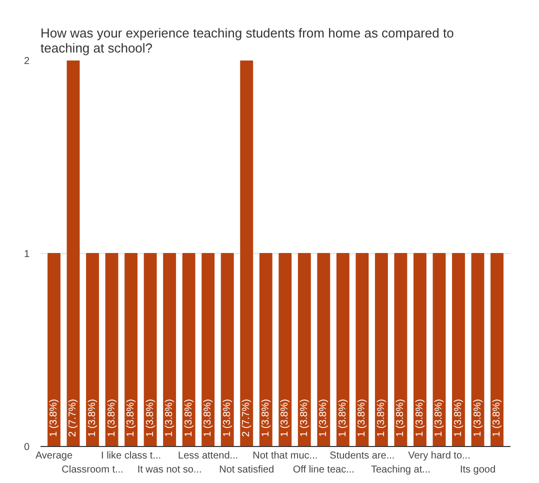  I want to click on y-tick-label: 2, so click(27, 61).